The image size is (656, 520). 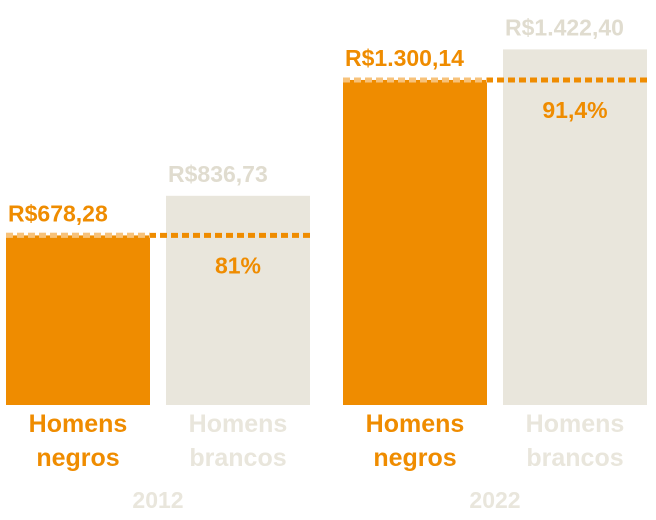 What do you see at coordinates (157, 500) in the screenshot?
I see `x-tick-label: 2012` at bounding box center [157, 500].